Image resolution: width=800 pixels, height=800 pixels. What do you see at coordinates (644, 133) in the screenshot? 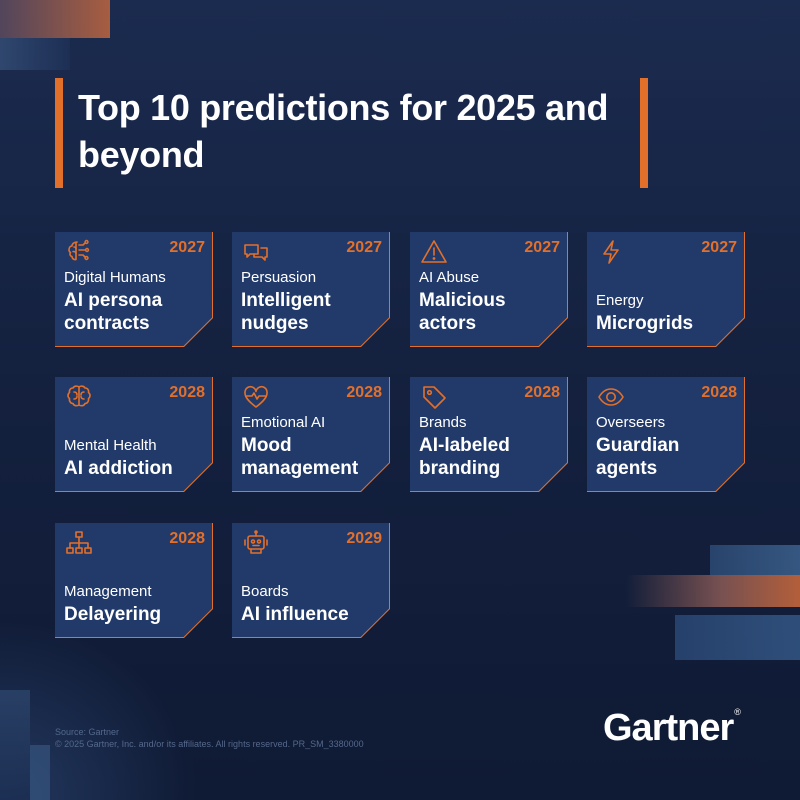
I see `title-accent-bar-right` at bounding box center [644, 133].